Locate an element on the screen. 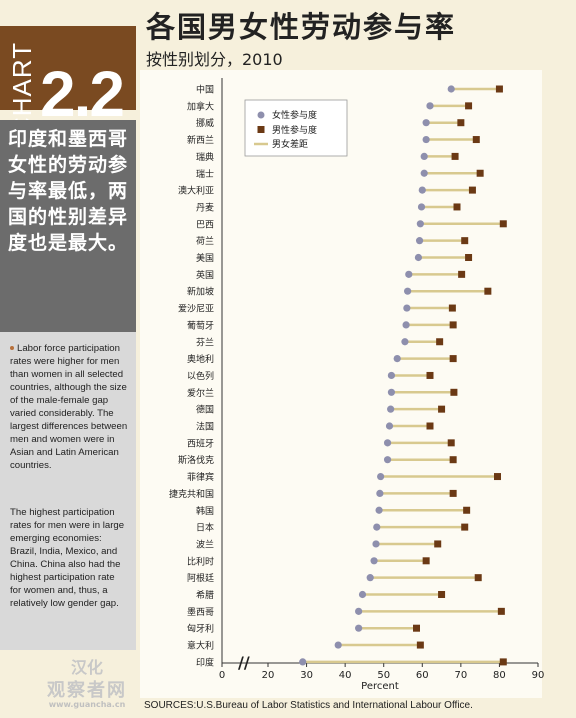 The height and width of the screenshot is (718, 576). x-tick-label: 20 is located at coordinates (268, 675).